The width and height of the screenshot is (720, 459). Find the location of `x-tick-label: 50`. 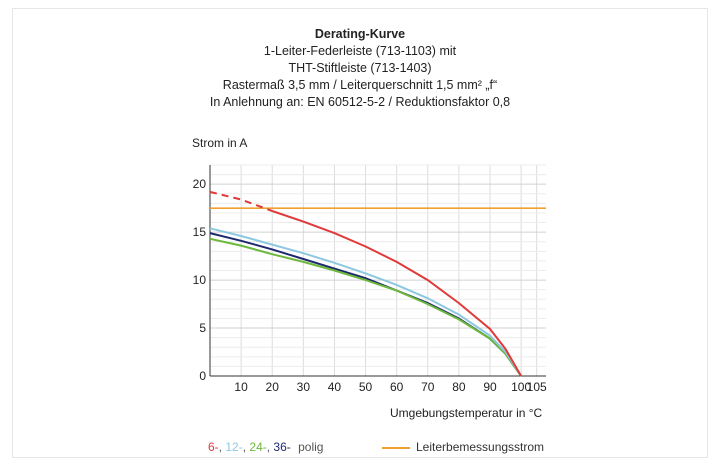

x-tick-label: 50 is located at coordinates (366, 387).